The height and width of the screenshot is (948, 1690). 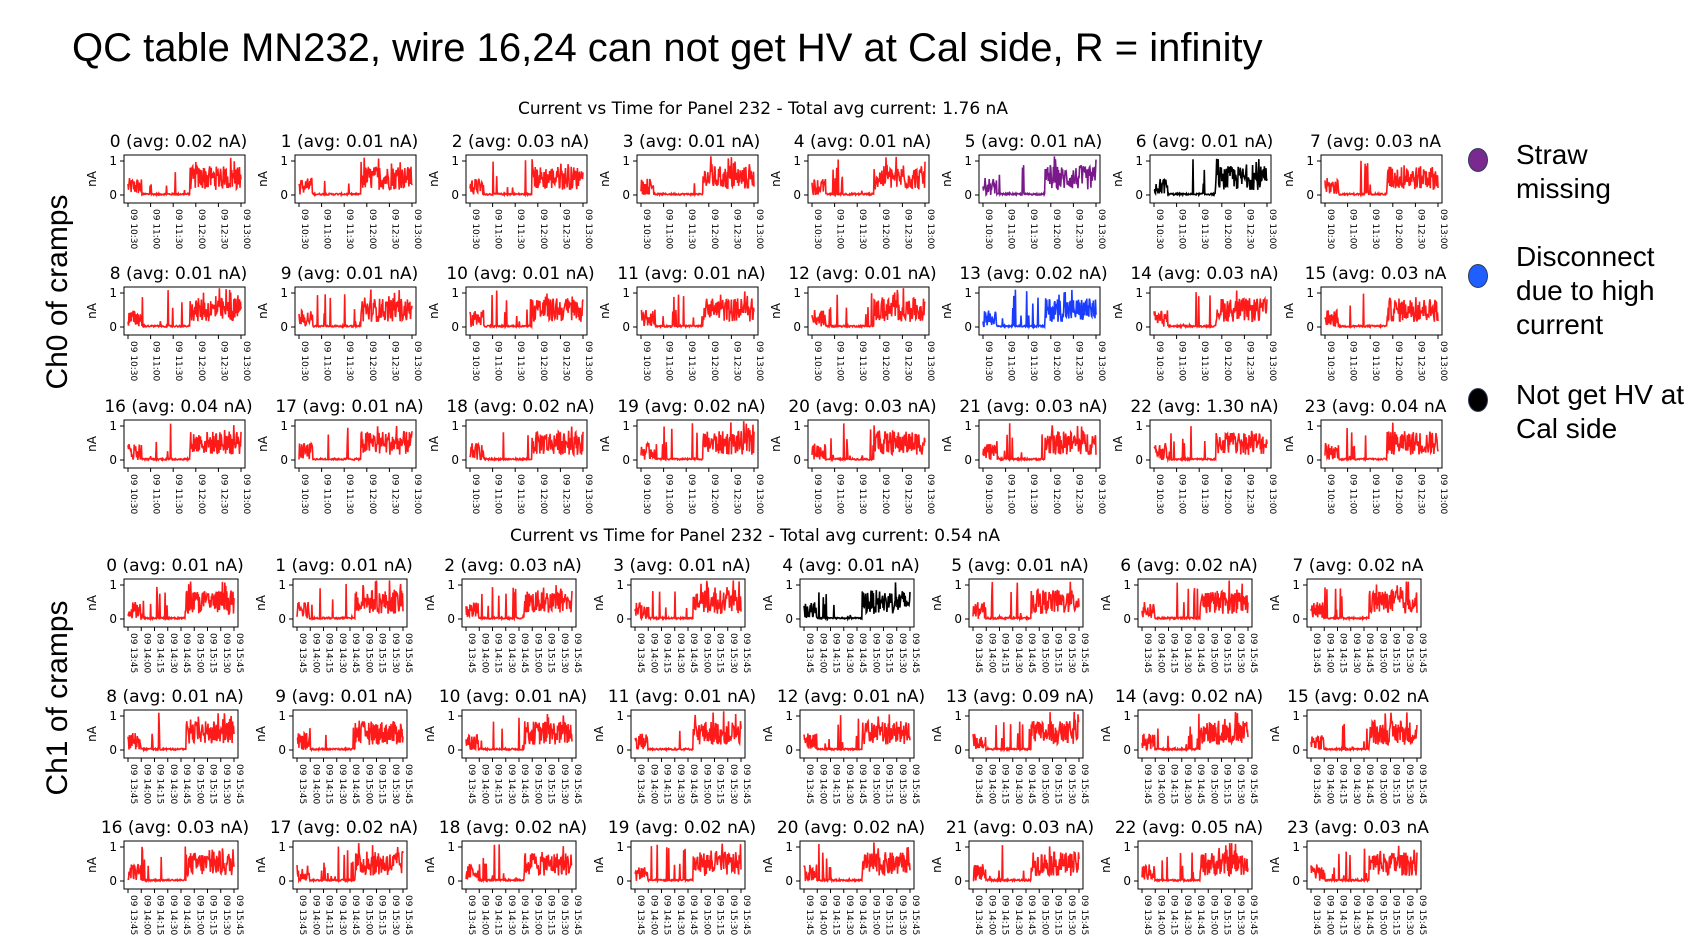 What do you see at coordinates (691, 407) in the screenshot?
I see `subplot-title: 19 (avg: 0.02 nA)` at bounding box center [691, 407].